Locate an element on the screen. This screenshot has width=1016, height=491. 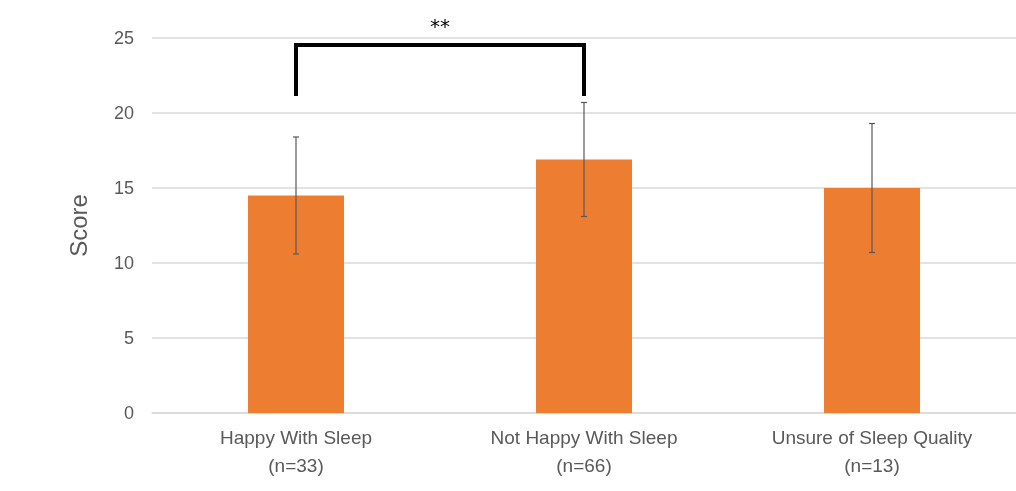
x-tick-label: Not Happy With Sleep (n=66) is located at coordinates (584, 451).